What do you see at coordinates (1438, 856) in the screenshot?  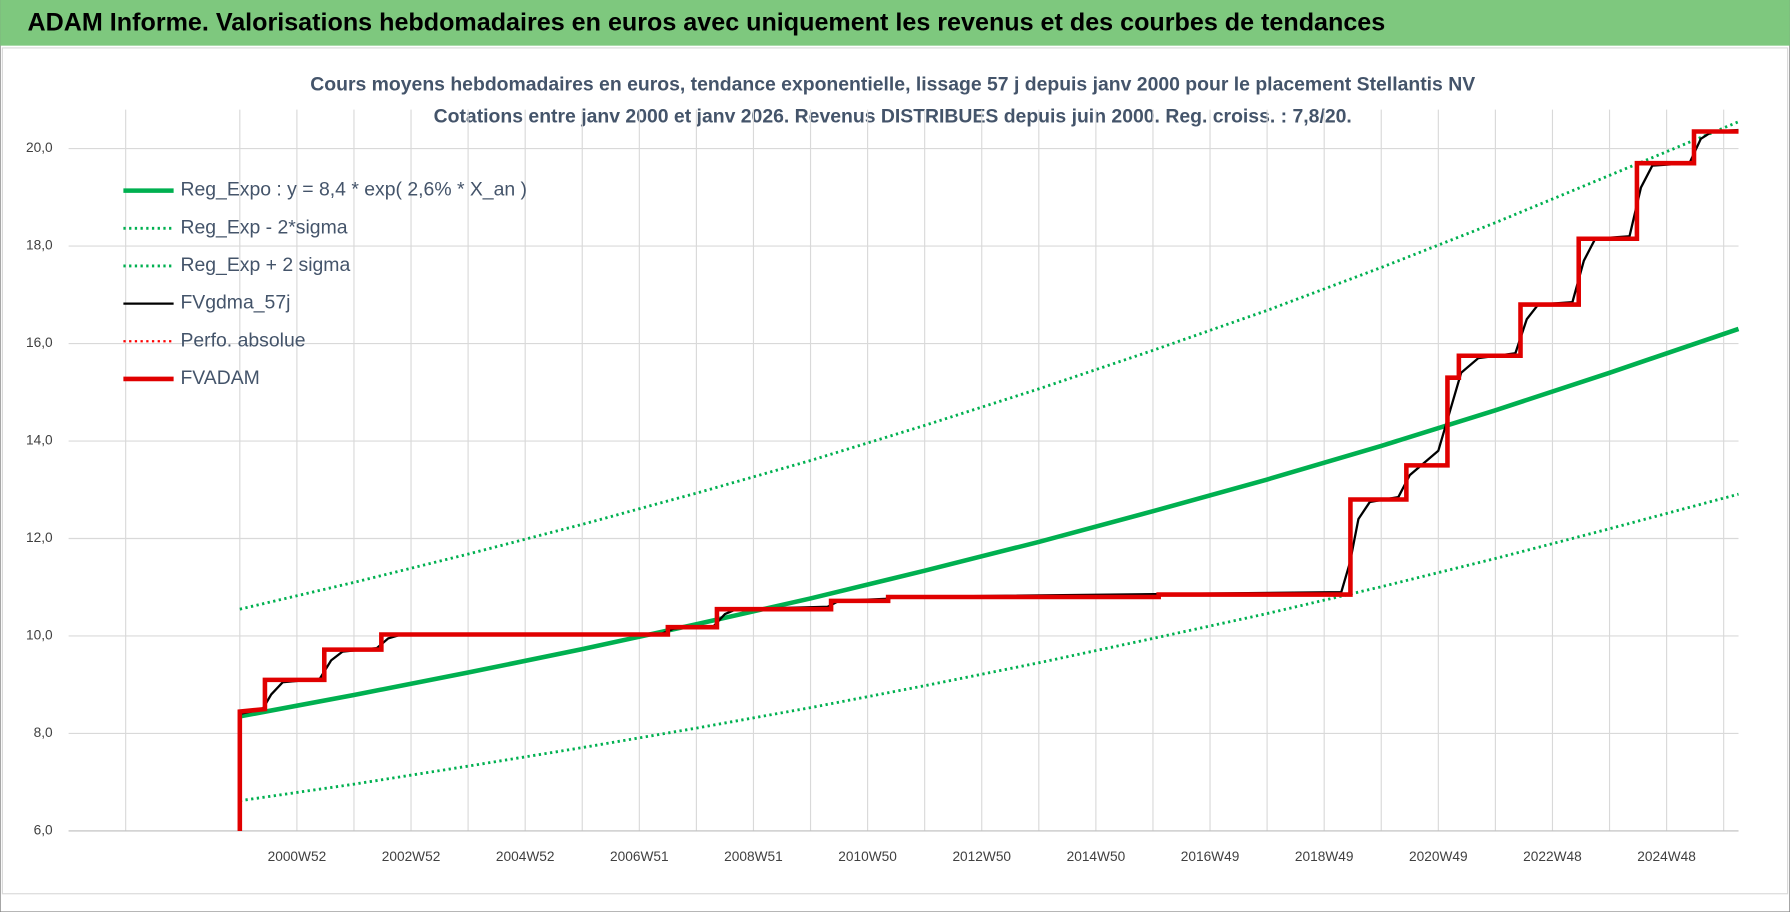 I see `x-tick-label: 2020W49` at bounding box center [1438, 856].